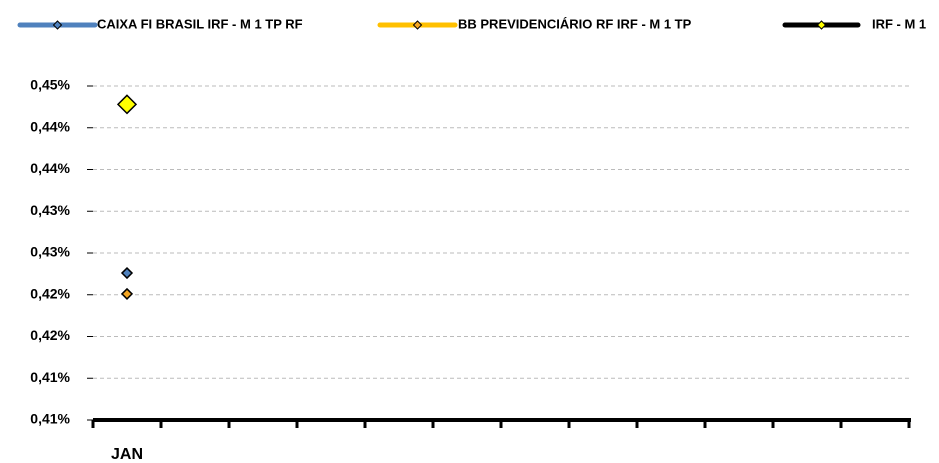  Describe the element at coordinates (50, 85) in the screenshot. I see `y-tick-label: 0,45%` at that location.